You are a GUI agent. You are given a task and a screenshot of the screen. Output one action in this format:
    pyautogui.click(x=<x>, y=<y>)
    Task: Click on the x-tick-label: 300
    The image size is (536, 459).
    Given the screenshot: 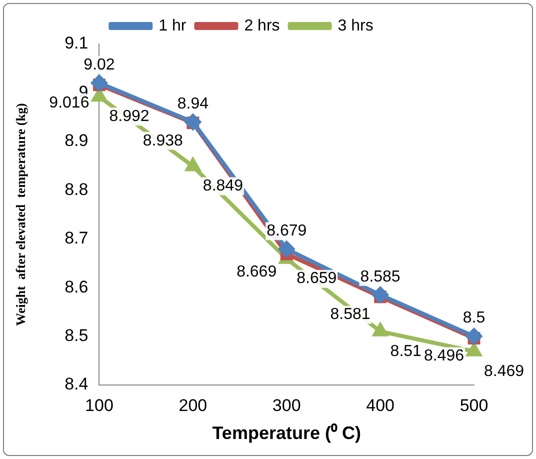 What is the action you would take?
    pyautogui.click(x=286, y=405)
    